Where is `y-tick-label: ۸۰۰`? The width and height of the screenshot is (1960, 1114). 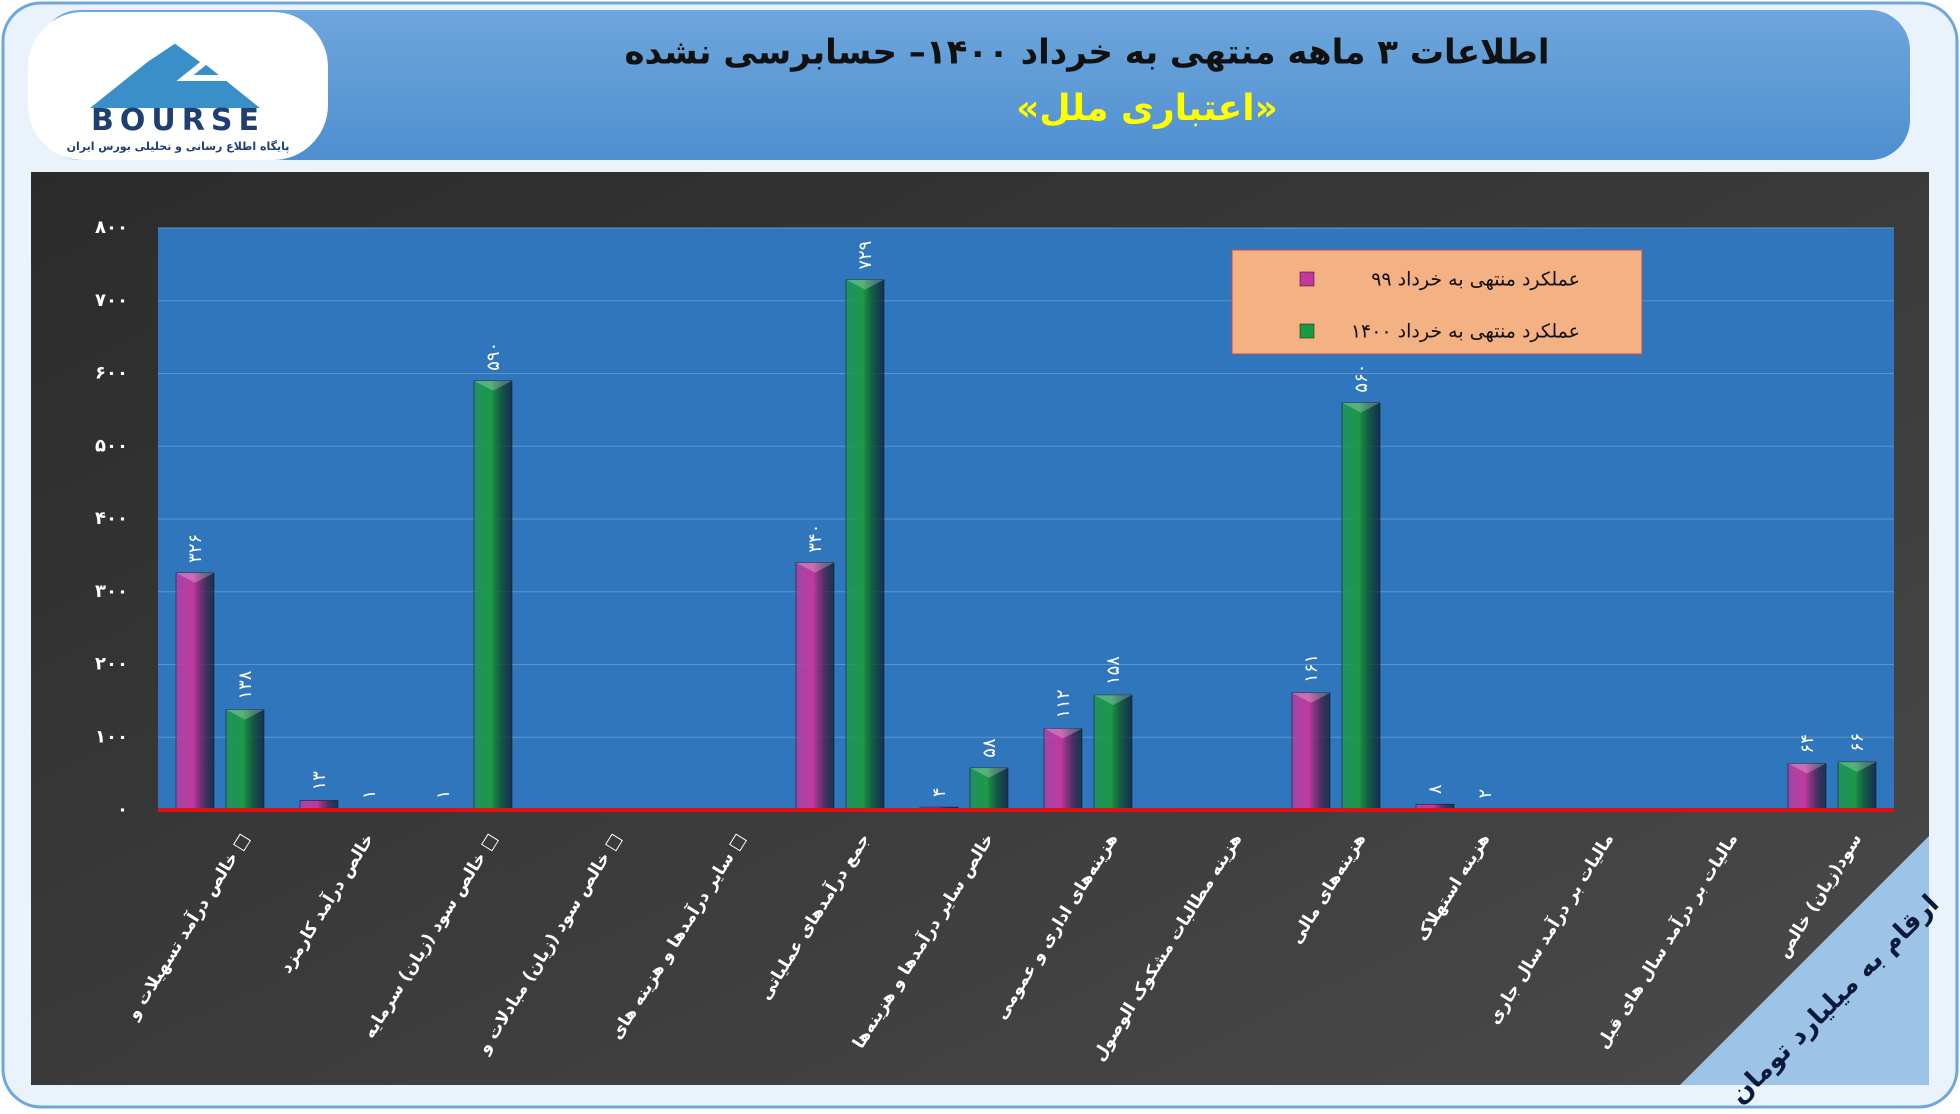 y-tick-label: ۸۰۰ is located at coordinates (111, 227).